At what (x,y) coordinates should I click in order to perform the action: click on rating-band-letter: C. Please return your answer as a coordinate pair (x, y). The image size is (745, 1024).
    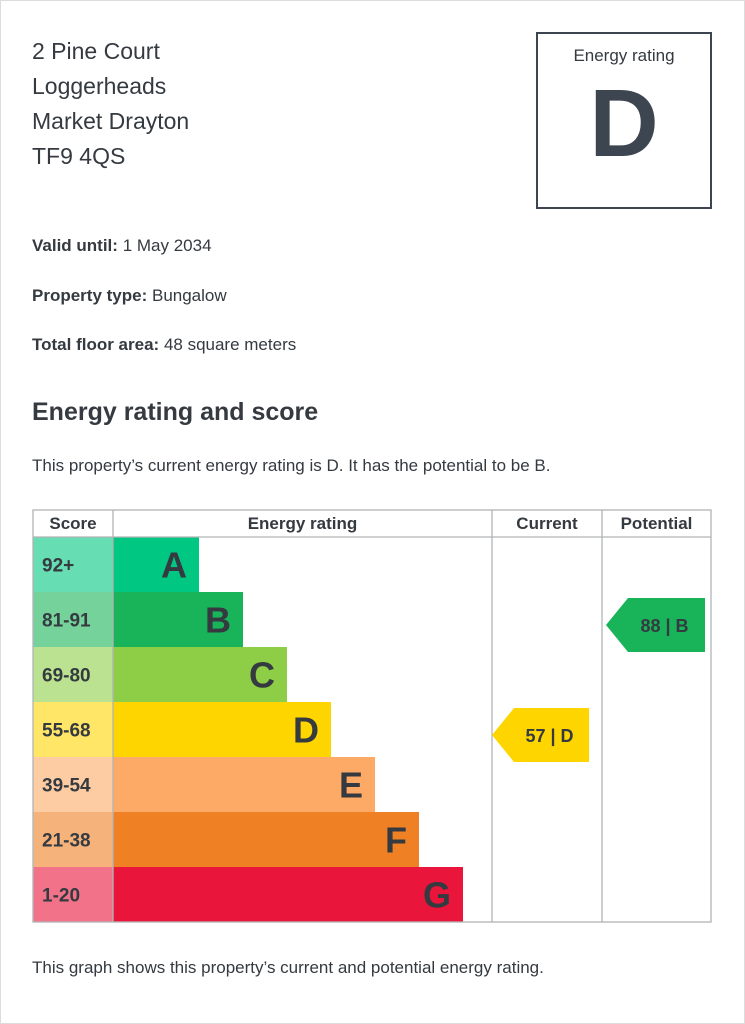
    Looking at the image, I should click on (262, 675).